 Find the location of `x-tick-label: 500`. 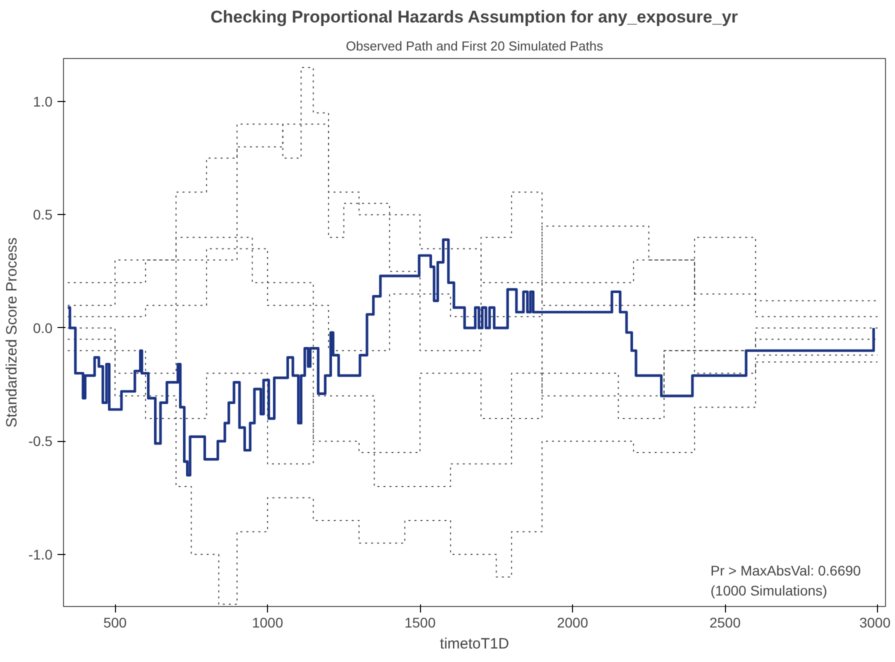

x-tick-label: 500 is located at coordinates (115, 622).